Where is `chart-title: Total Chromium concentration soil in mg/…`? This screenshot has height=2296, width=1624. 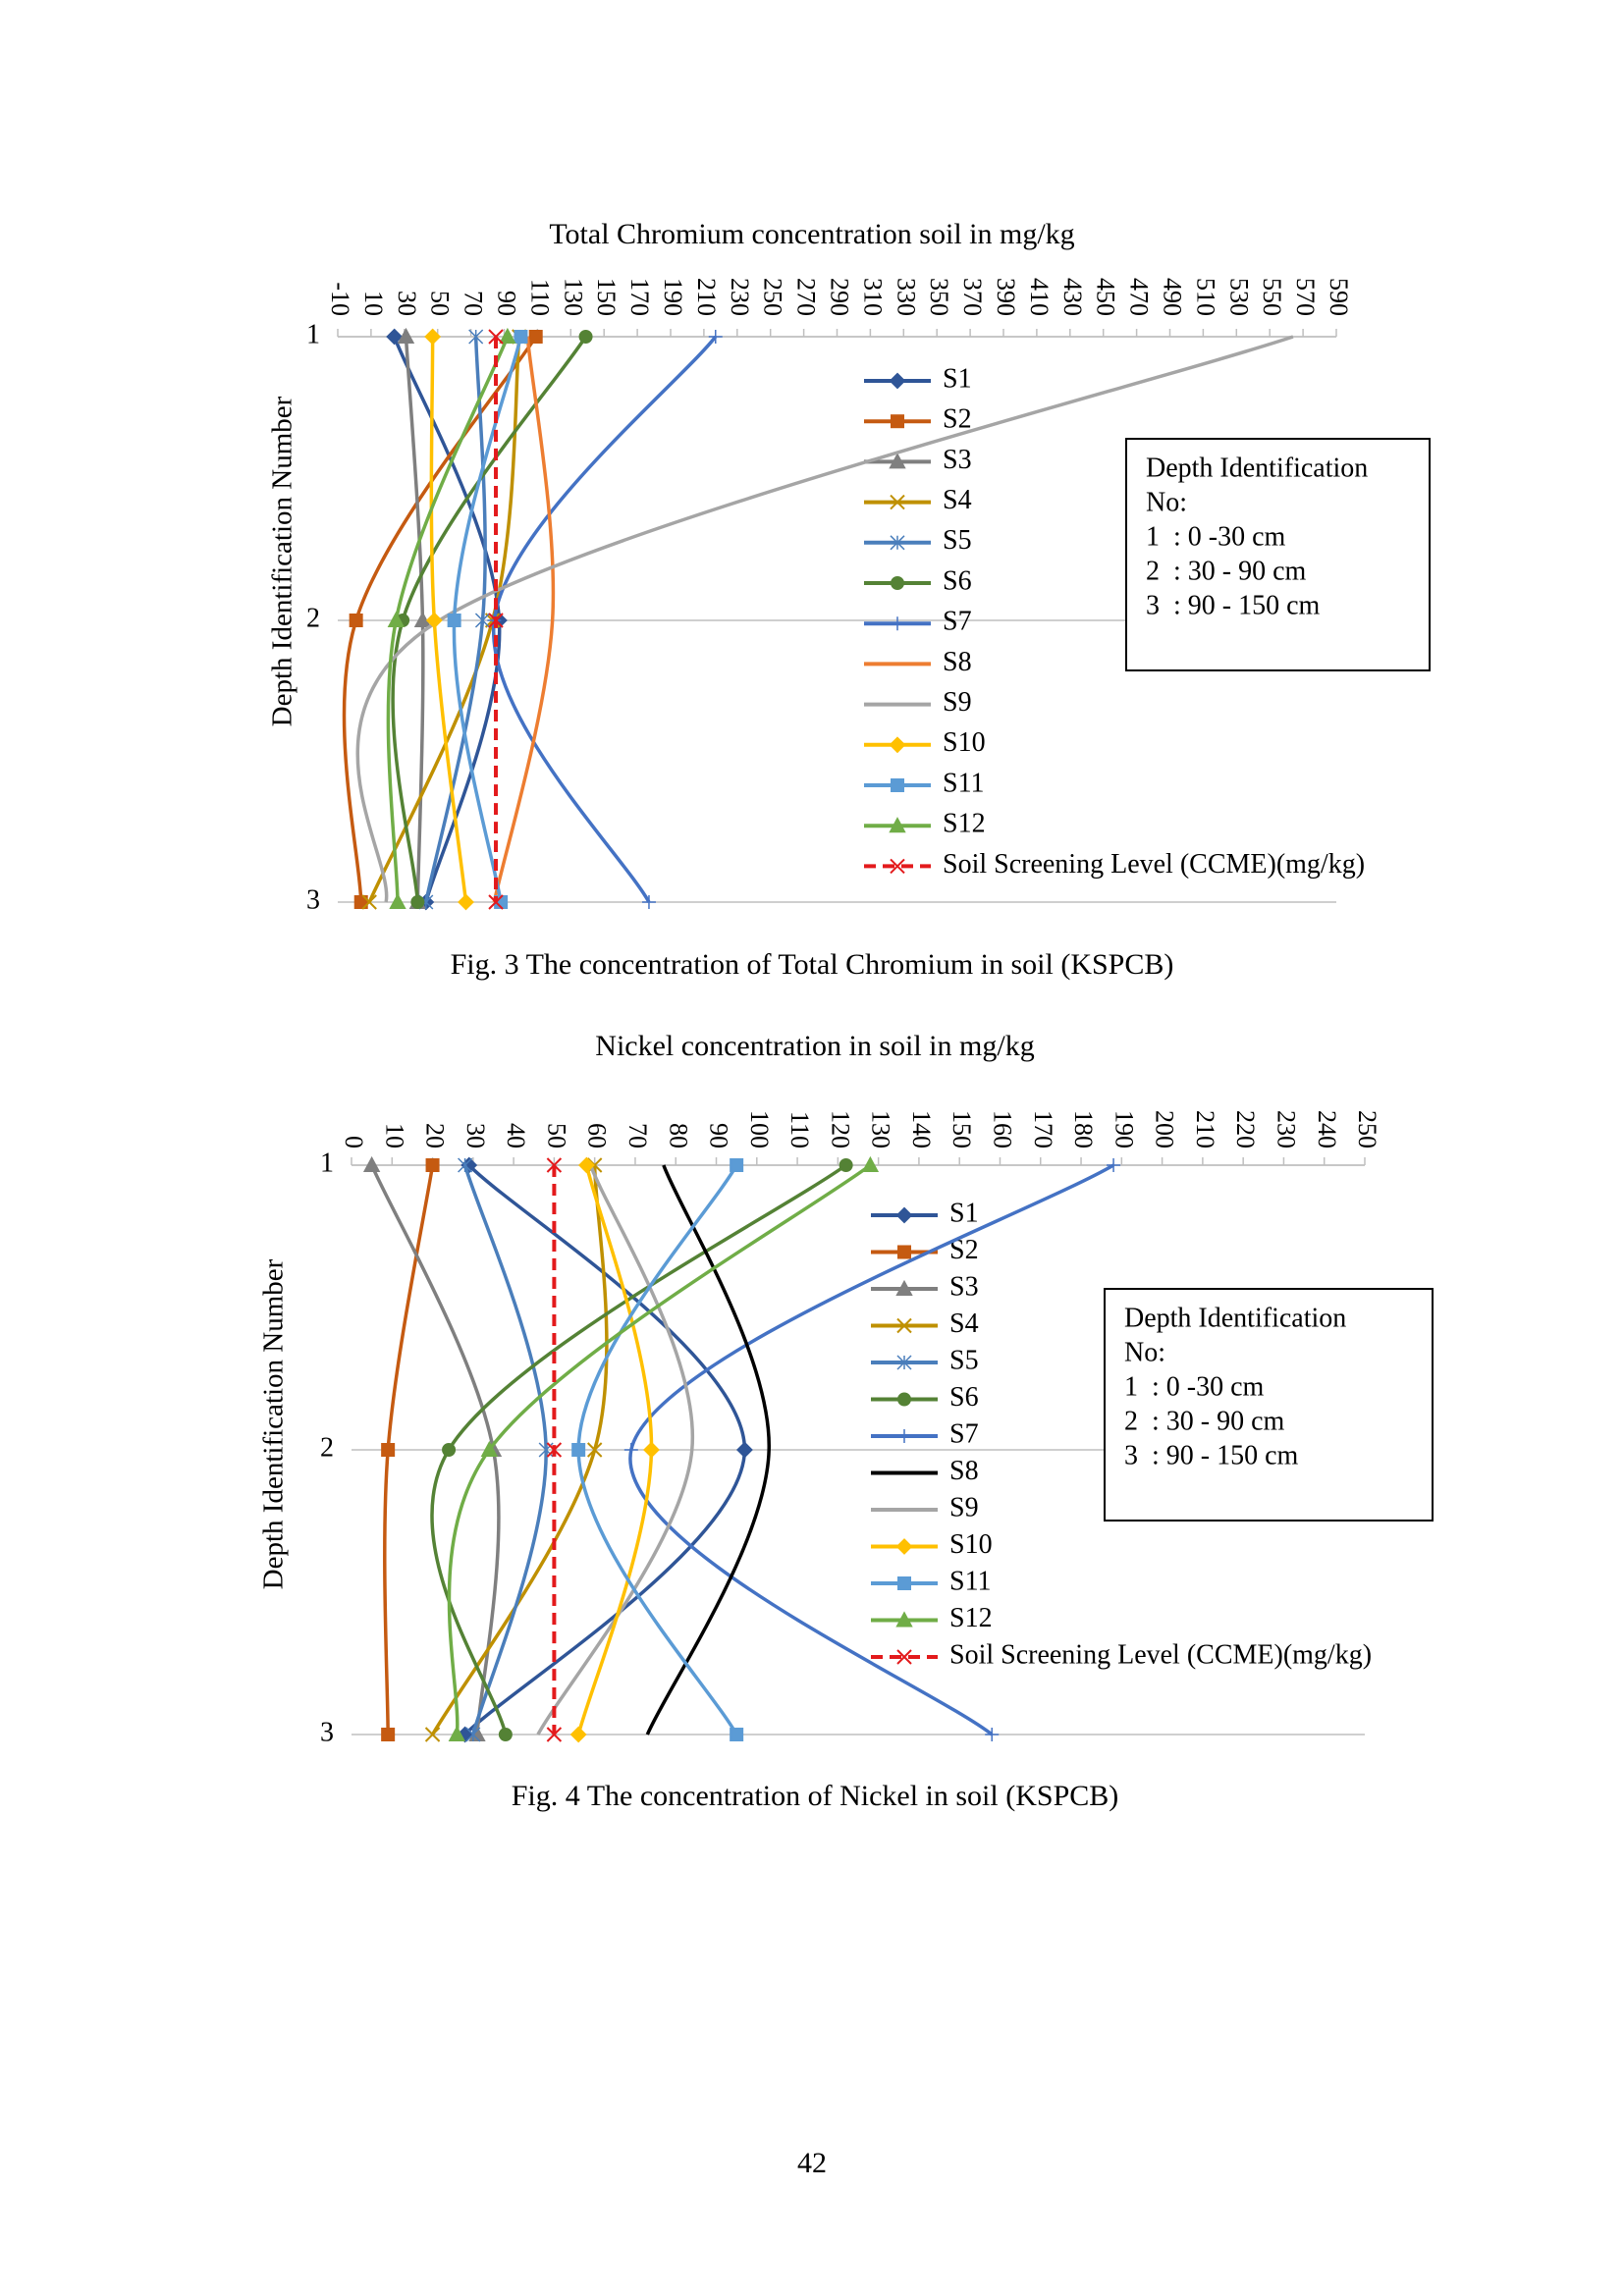 chart-title: Total Chromium concentration soil in mg/… is located at coordinates (811, 234).